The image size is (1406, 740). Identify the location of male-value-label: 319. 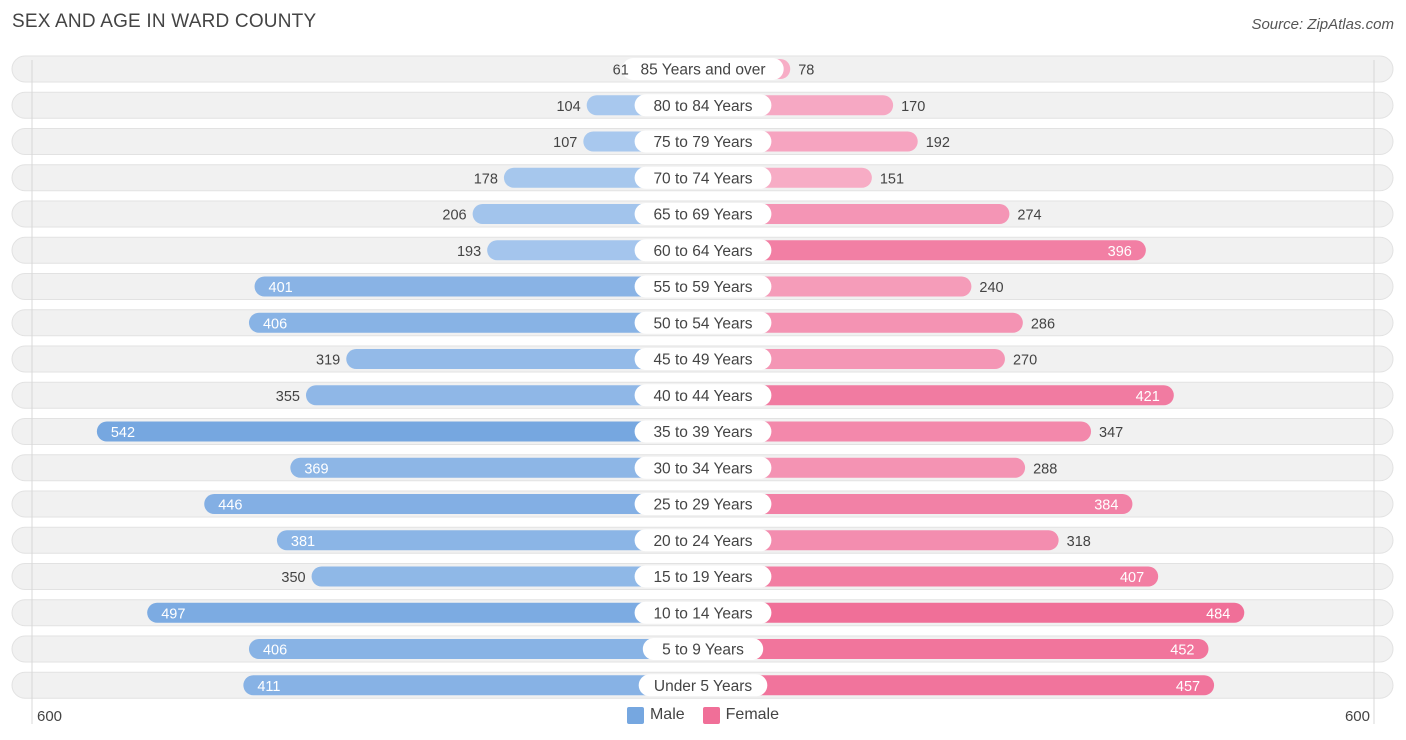
(328, 361).